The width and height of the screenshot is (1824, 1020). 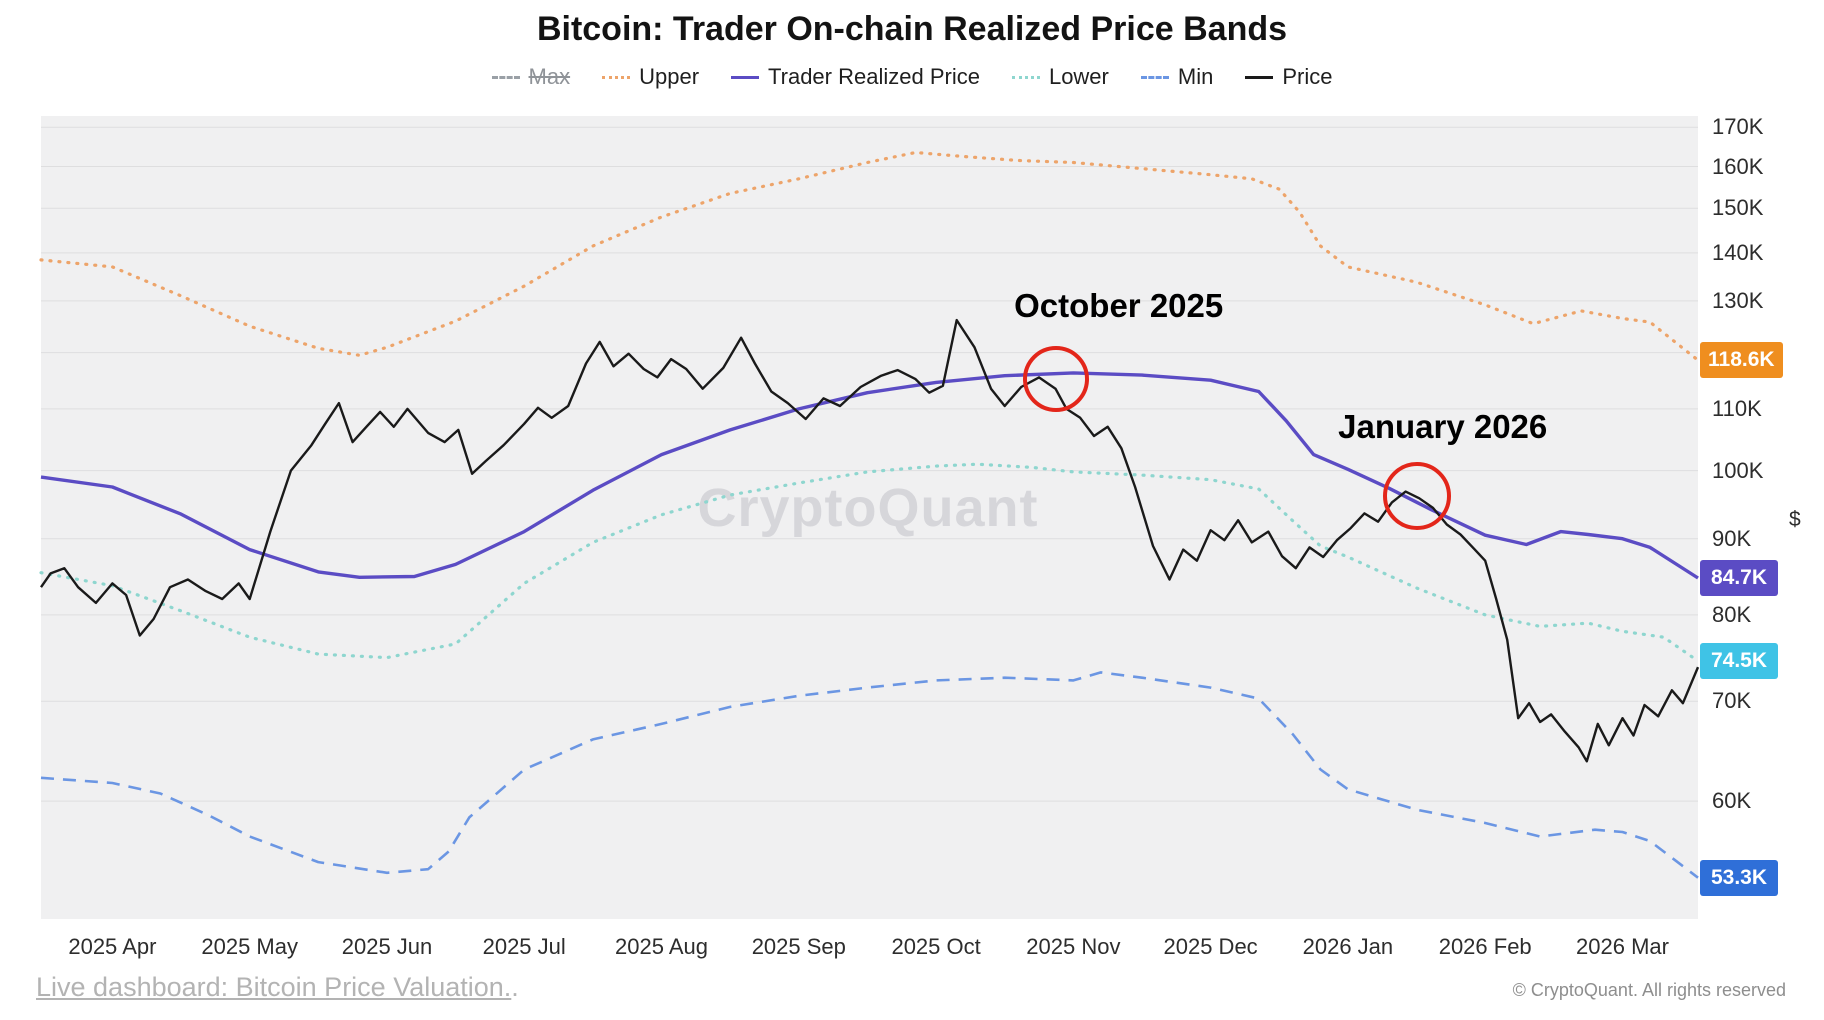 I want to click on copyright-text: © CryptoQuant. All rights reserved, so click(x=1649, y=990).